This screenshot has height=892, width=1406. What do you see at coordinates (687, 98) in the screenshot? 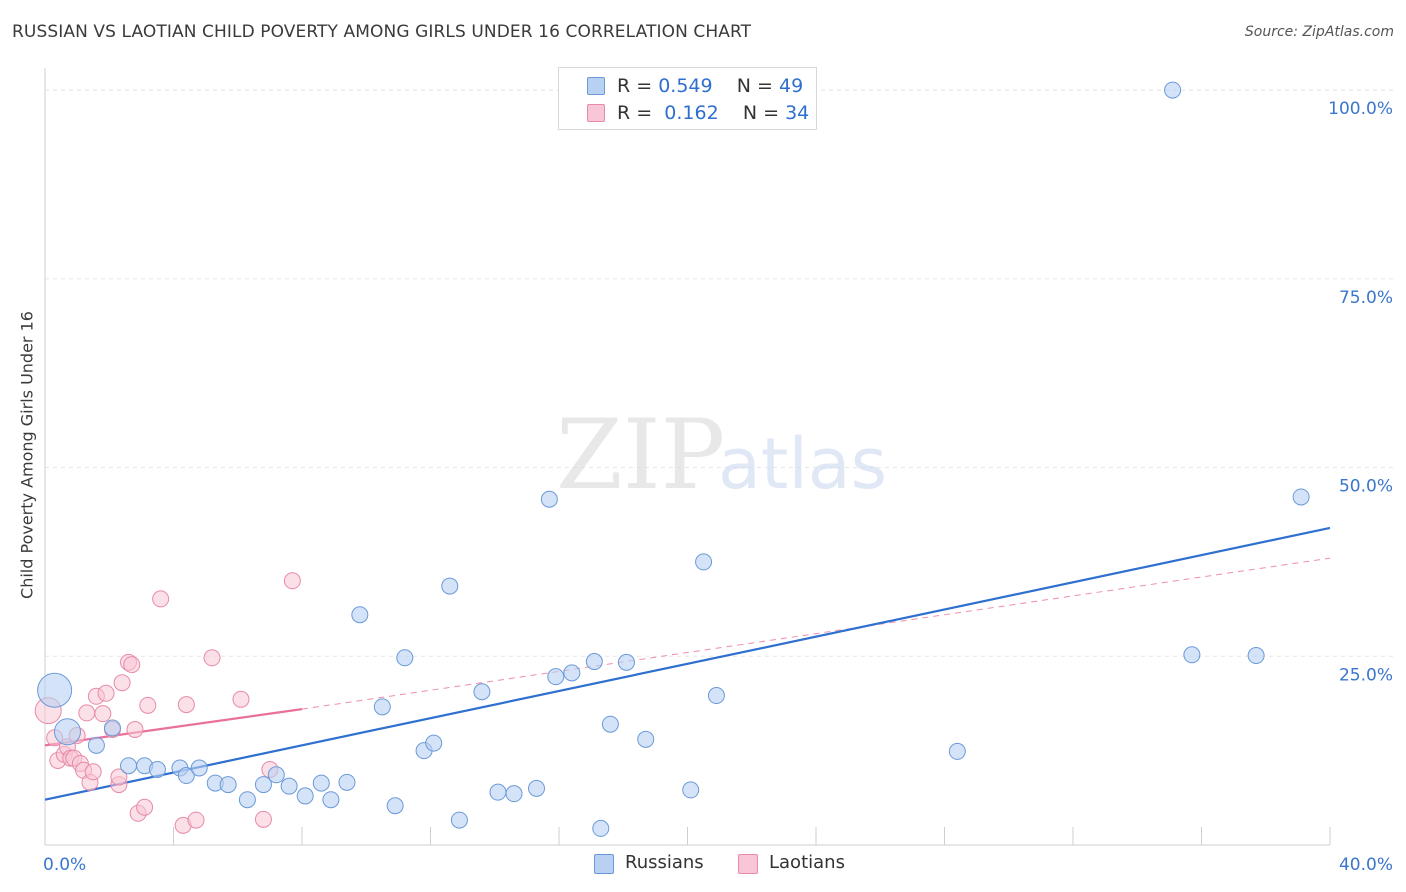
I see `legend-stats: R = 0.549 N = 49 R = 0.162 N = 34` at bounding box center [687, 98].